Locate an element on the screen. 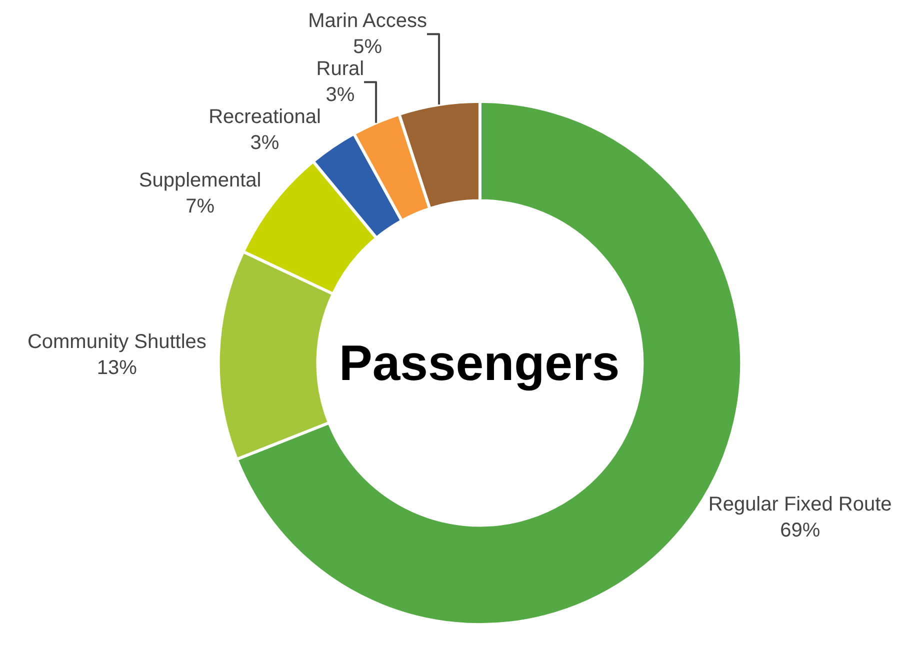 The height and width of the screenshot is (669, 920). text: Passengers is located at coordinates (479, 363).